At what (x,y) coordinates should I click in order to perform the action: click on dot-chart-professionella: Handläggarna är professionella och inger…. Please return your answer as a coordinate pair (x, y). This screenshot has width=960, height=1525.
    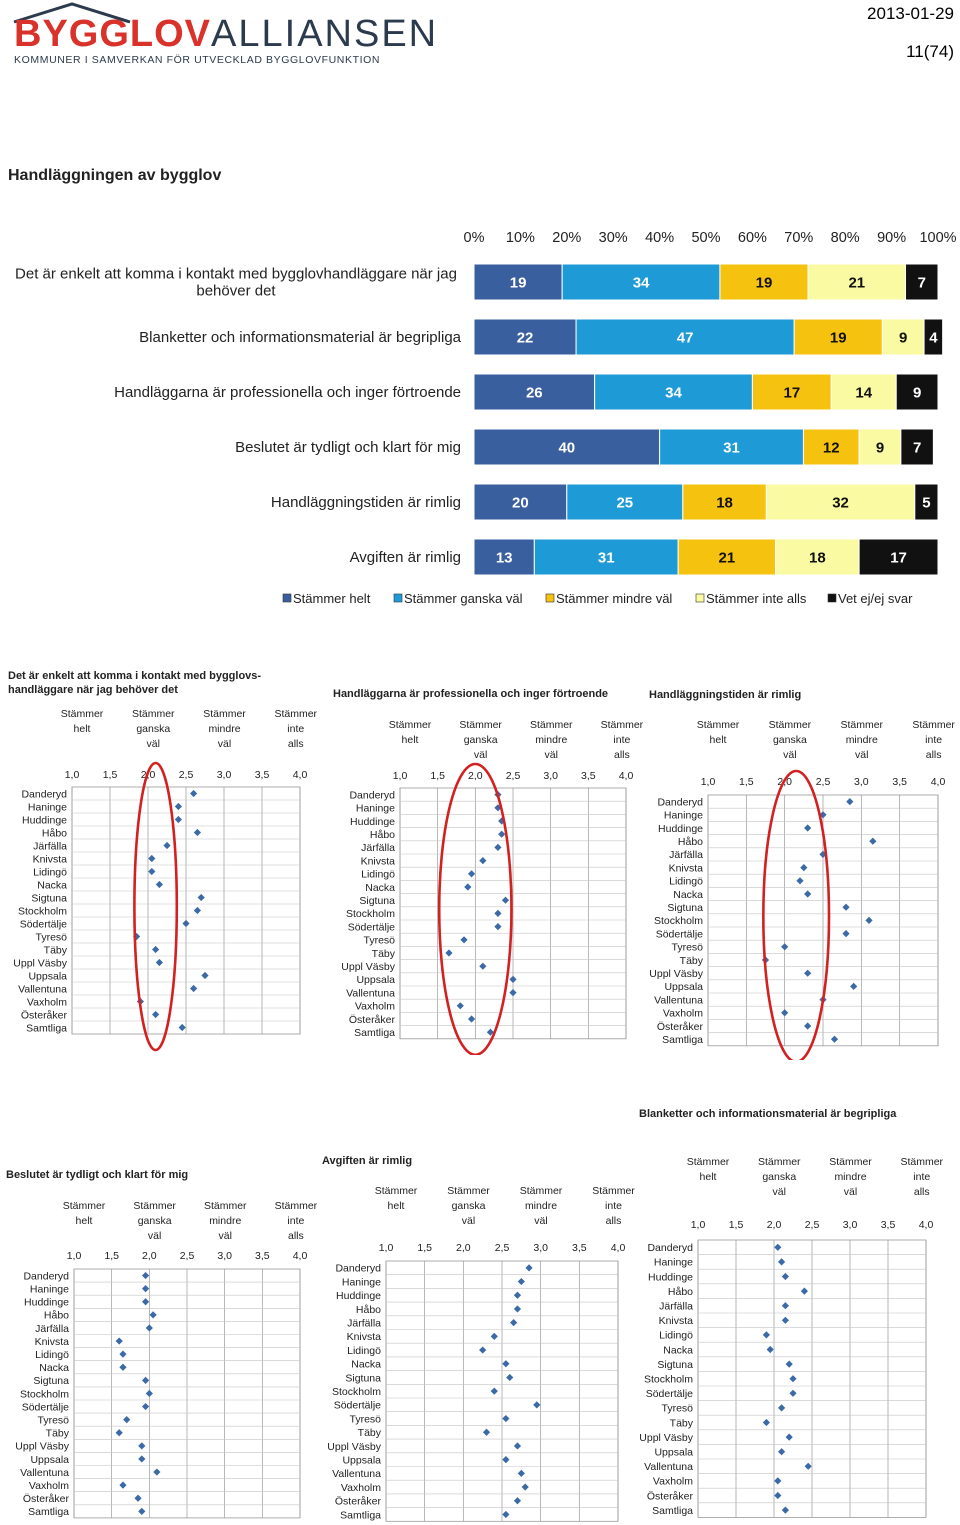
    Looking at the image, I should click on (488, 871).